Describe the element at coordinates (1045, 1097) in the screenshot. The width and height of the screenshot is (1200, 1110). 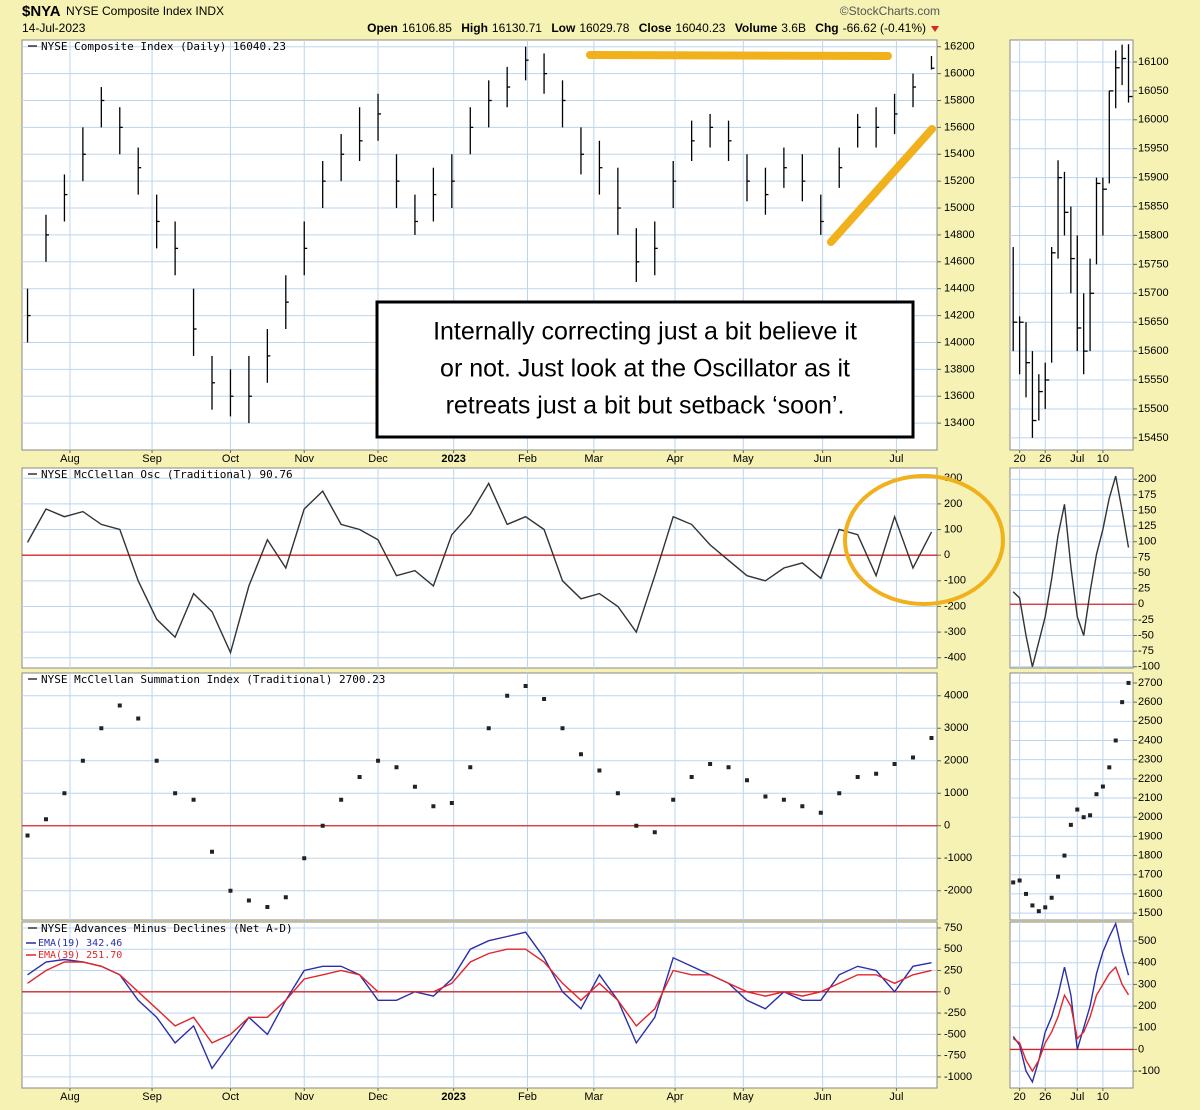
I see `x-tick-label: 26` at that location.